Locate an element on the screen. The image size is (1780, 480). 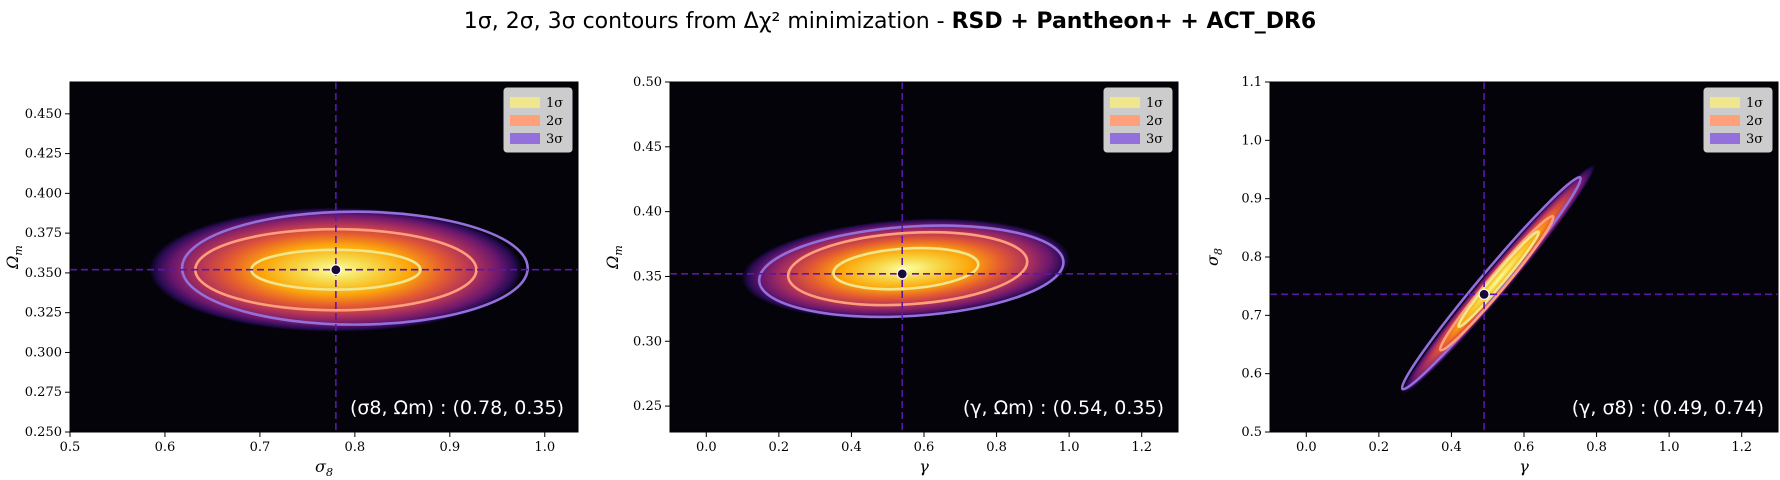
y-tick-label: 0.325 is located at coordinates (43, 313).